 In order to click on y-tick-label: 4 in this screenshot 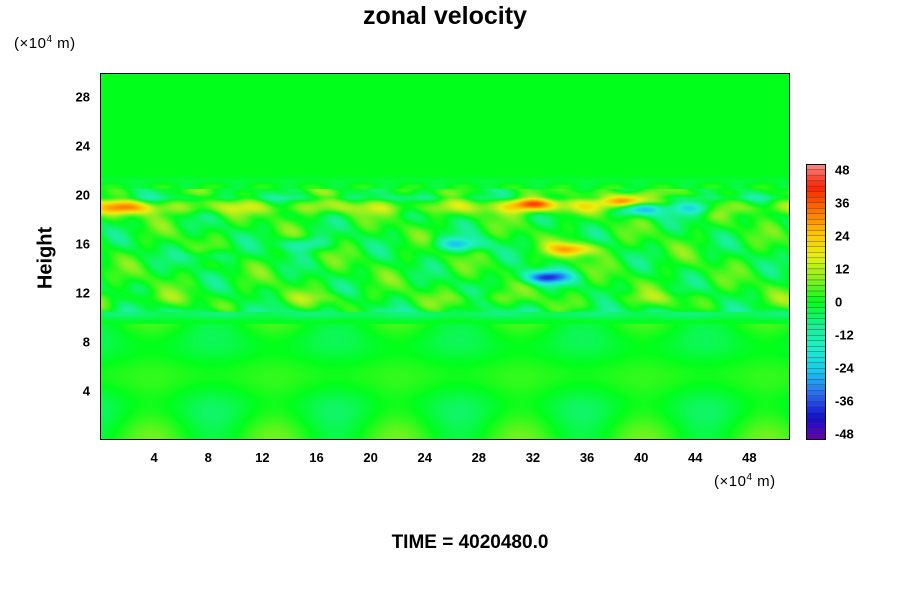, I will do `click(86, 391)`.